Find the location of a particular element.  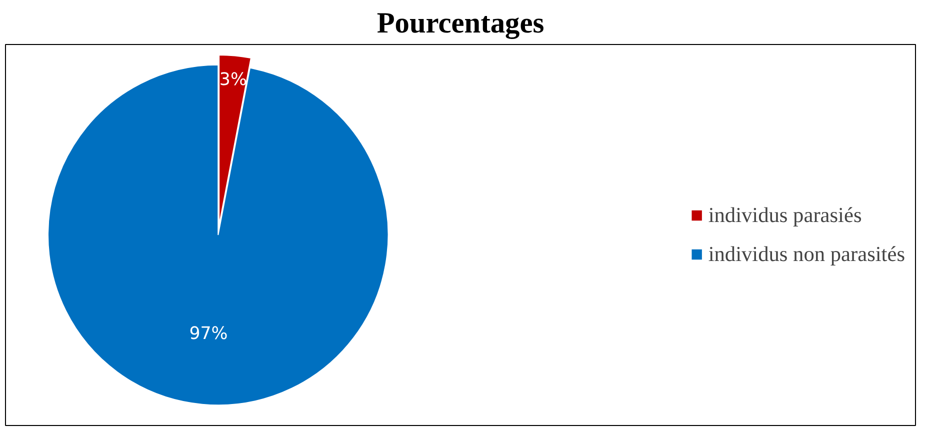

legend-label: individus non parasités is located at coordinates (806, 254).